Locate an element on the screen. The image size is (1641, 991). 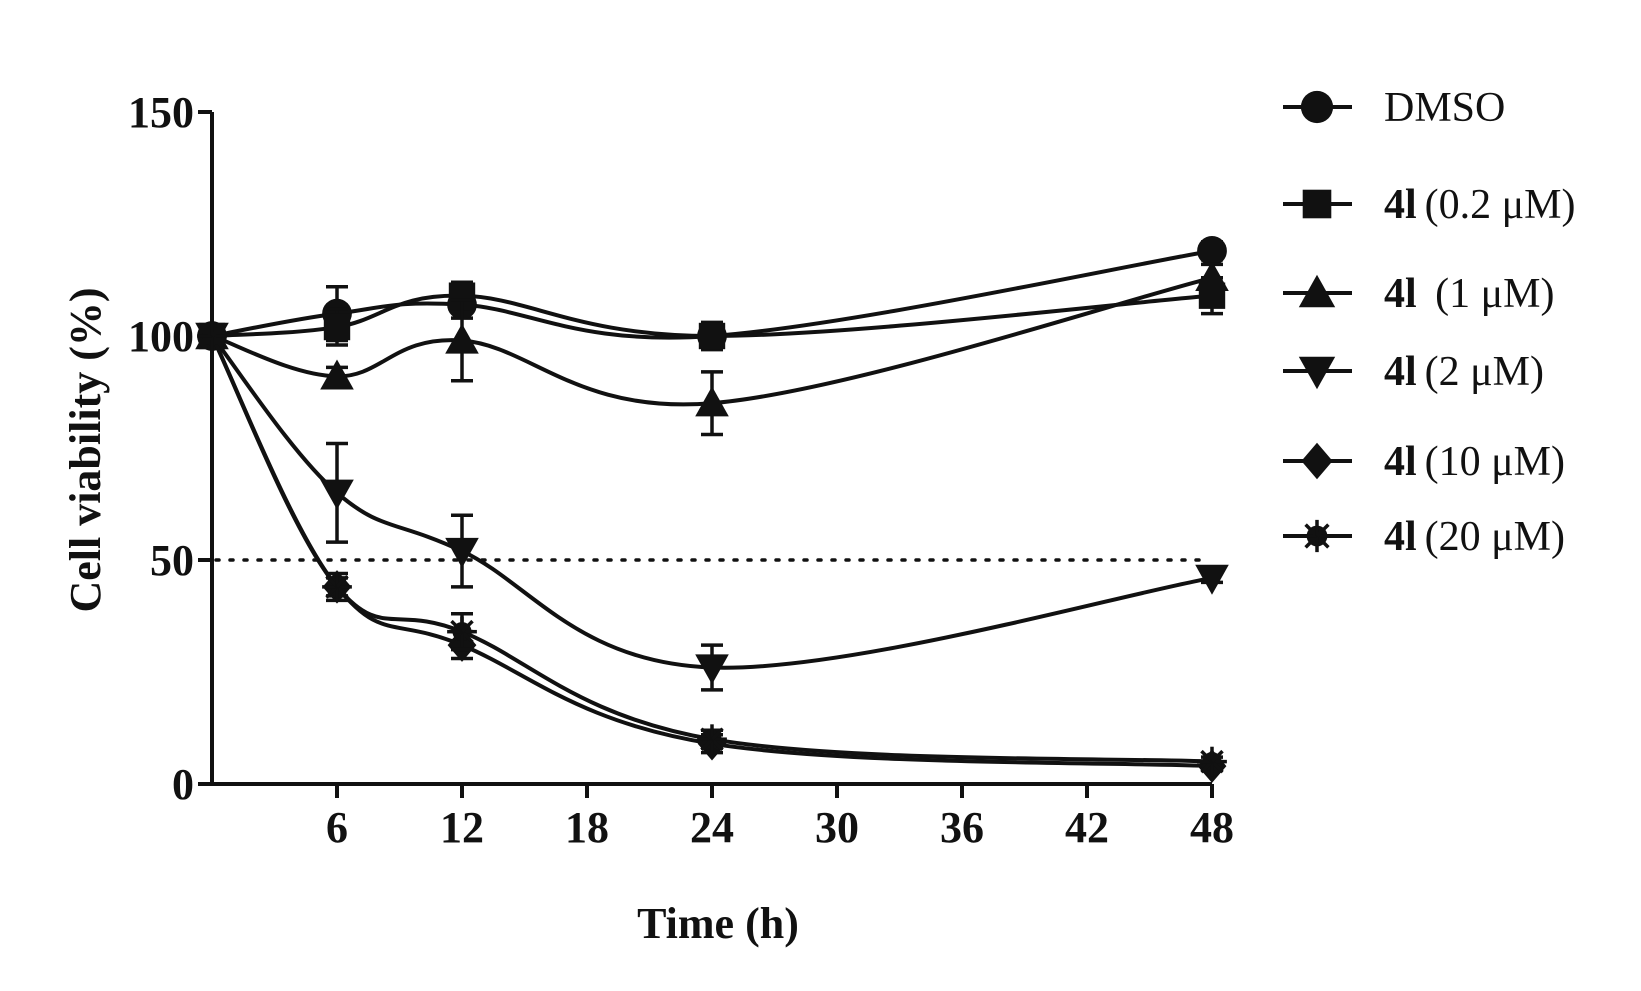
y-tick-label: 150 is located at coordinates (161, 112).